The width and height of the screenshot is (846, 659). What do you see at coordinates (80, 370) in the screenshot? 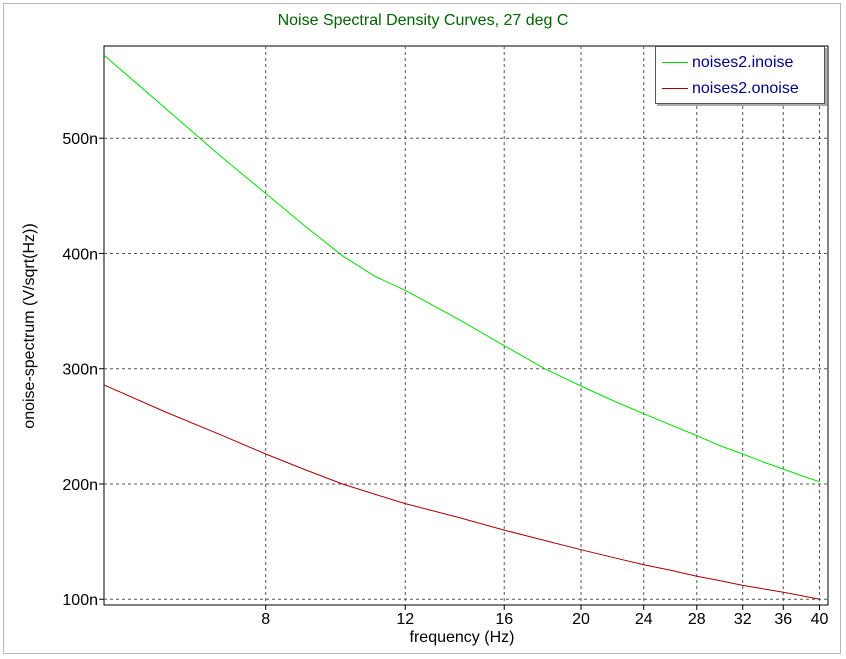
I see `y-tick-label: 300n` at bounding box center [80, 370].